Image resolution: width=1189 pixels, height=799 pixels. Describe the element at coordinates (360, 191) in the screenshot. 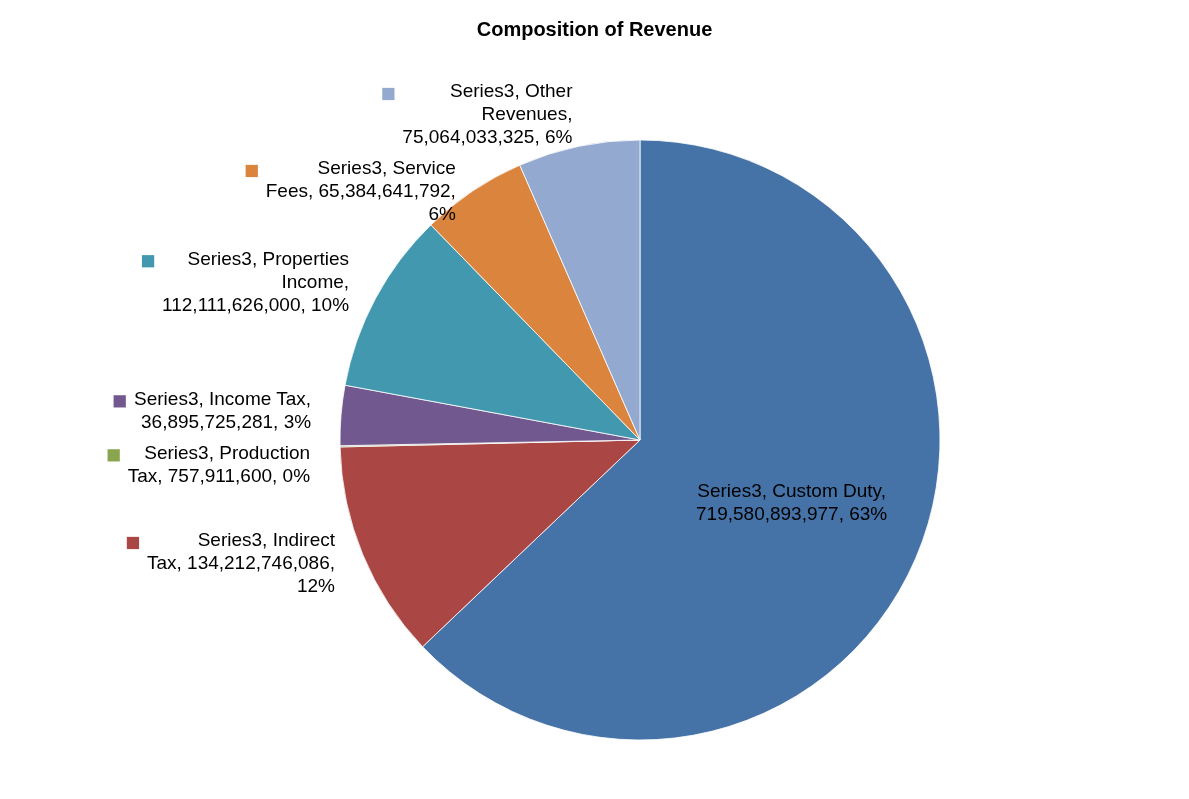

I see `data-label: Series3, Service Fees, 65,384,641,792, 6%` at that location.